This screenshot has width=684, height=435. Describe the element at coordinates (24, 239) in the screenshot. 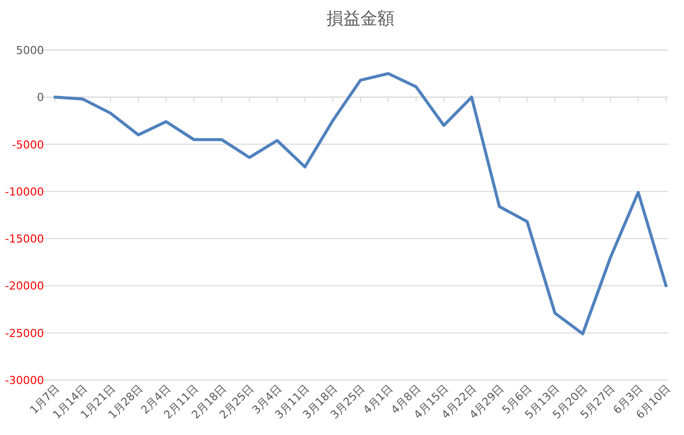

I see `y-tick-label: -15000` at that location.